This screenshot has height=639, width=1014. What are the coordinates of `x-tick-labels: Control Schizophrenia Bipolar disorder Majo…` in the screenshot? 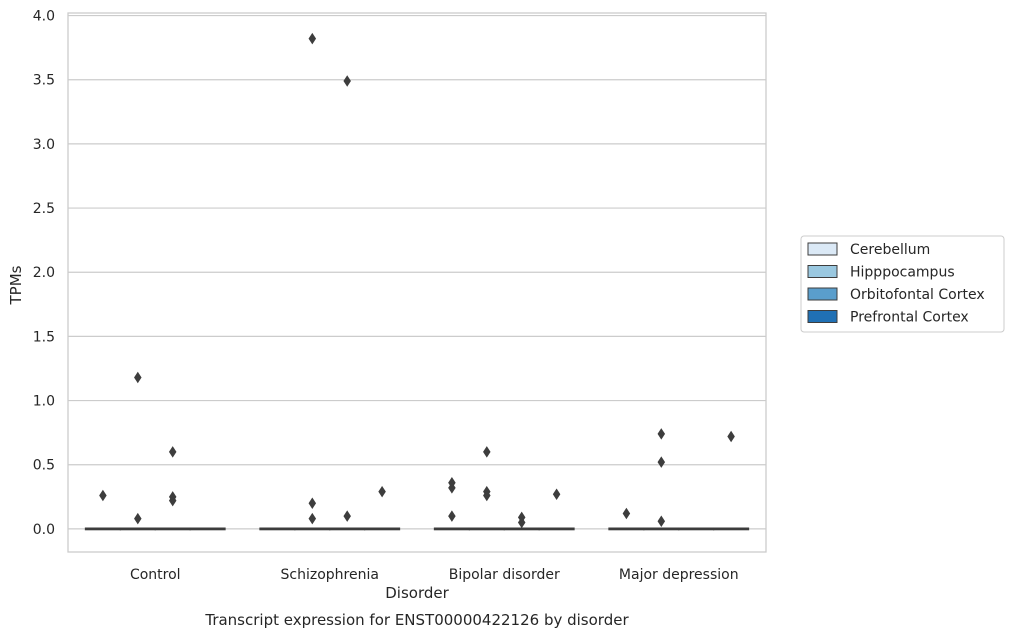 It's located at (434, 575).